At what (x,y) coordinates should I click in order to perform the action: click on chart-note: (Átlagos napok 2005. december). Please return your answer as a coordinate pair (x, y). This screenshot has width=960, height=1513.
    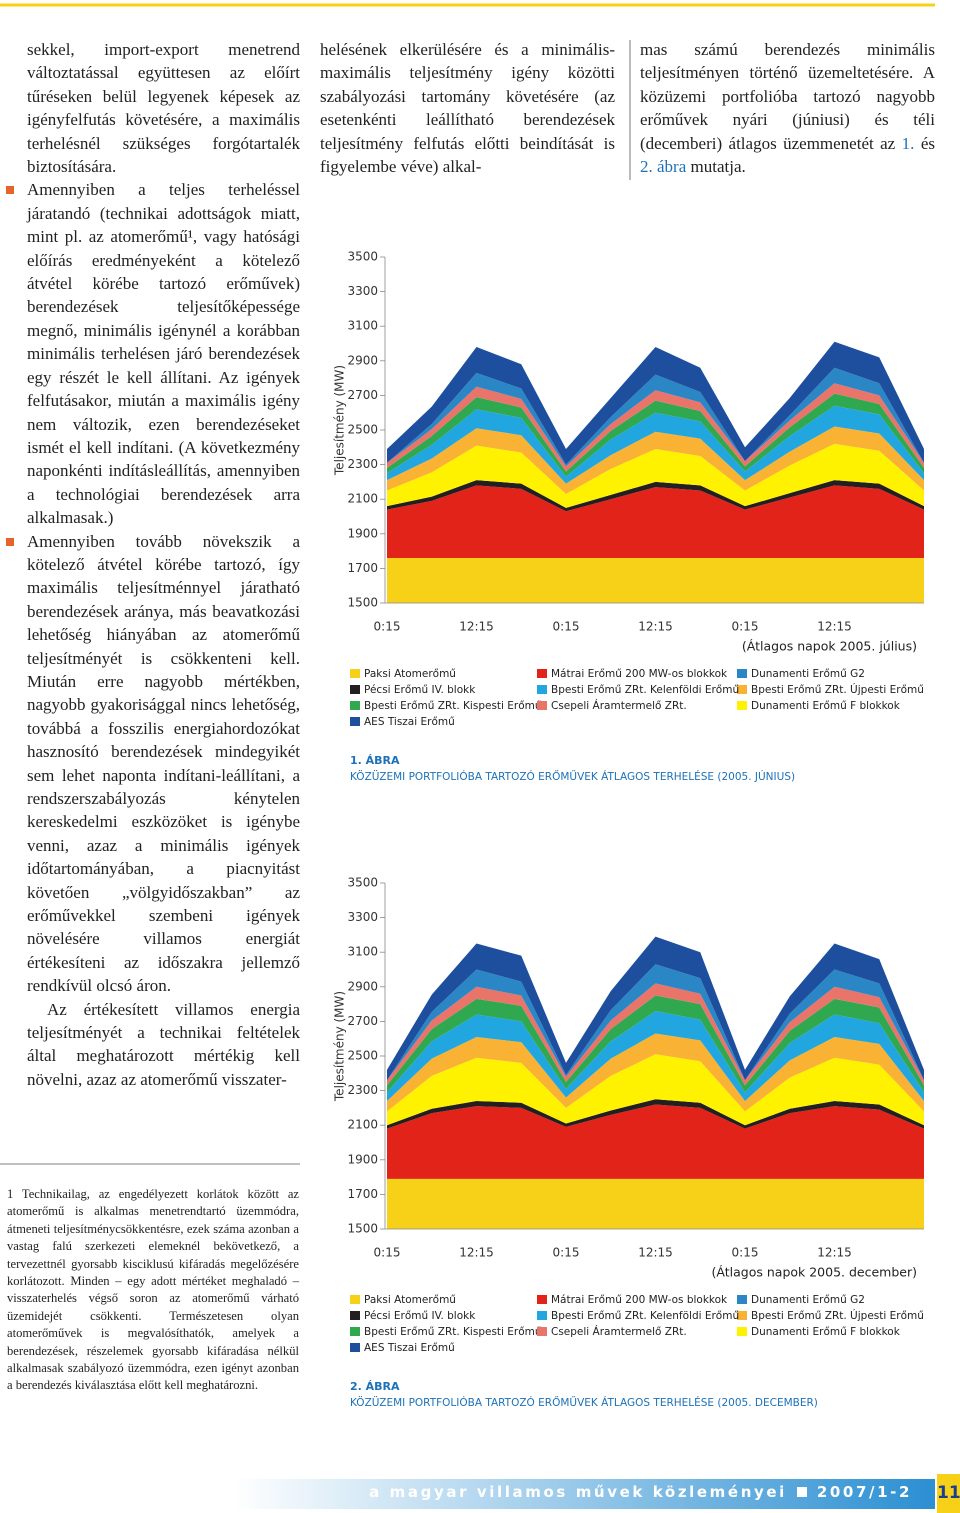
    Looking at the image, I should click on (814, 1272).